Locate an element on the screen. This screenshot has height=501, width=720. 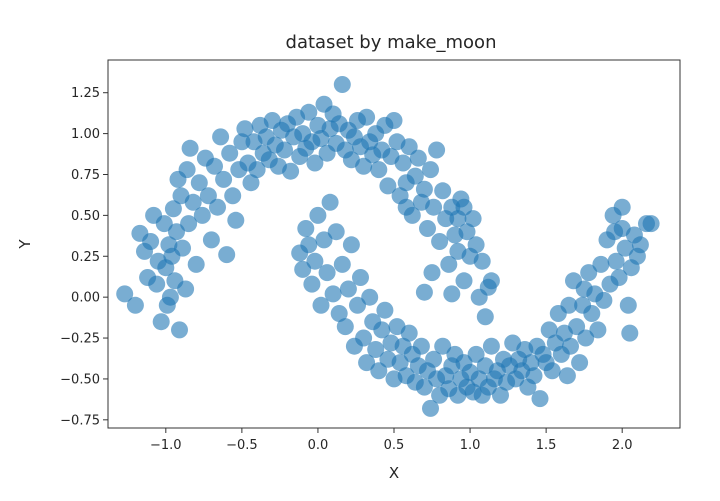
y-tick-label: −0.75 is located at coordinates (80, 420).